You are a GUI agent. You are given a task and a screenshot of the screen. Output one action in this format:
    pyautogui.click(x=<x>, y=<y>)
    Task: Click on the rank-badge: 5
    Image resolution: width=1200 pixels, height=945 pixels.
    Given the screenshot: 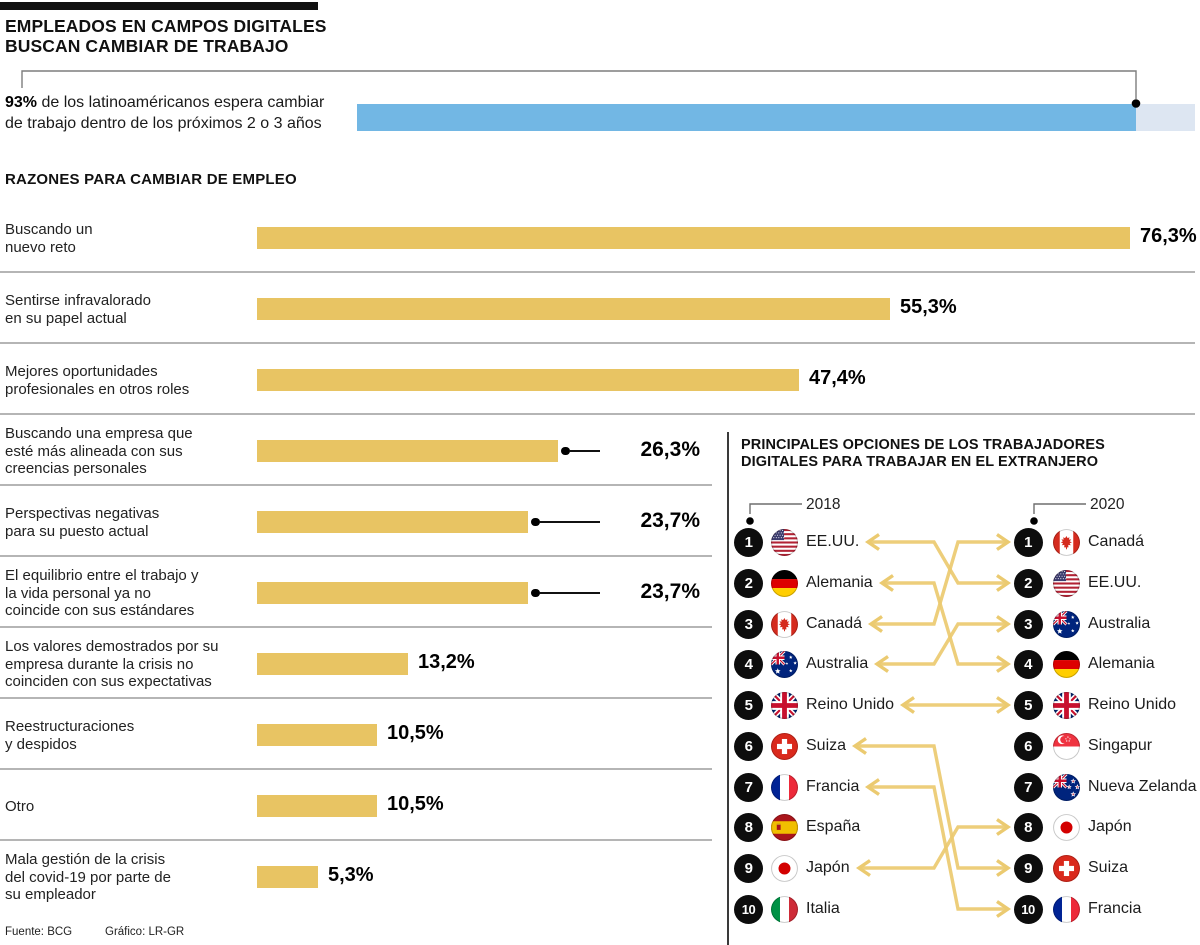 What is the action you would take?
    pyautogui.click(x=748, y=705)
    